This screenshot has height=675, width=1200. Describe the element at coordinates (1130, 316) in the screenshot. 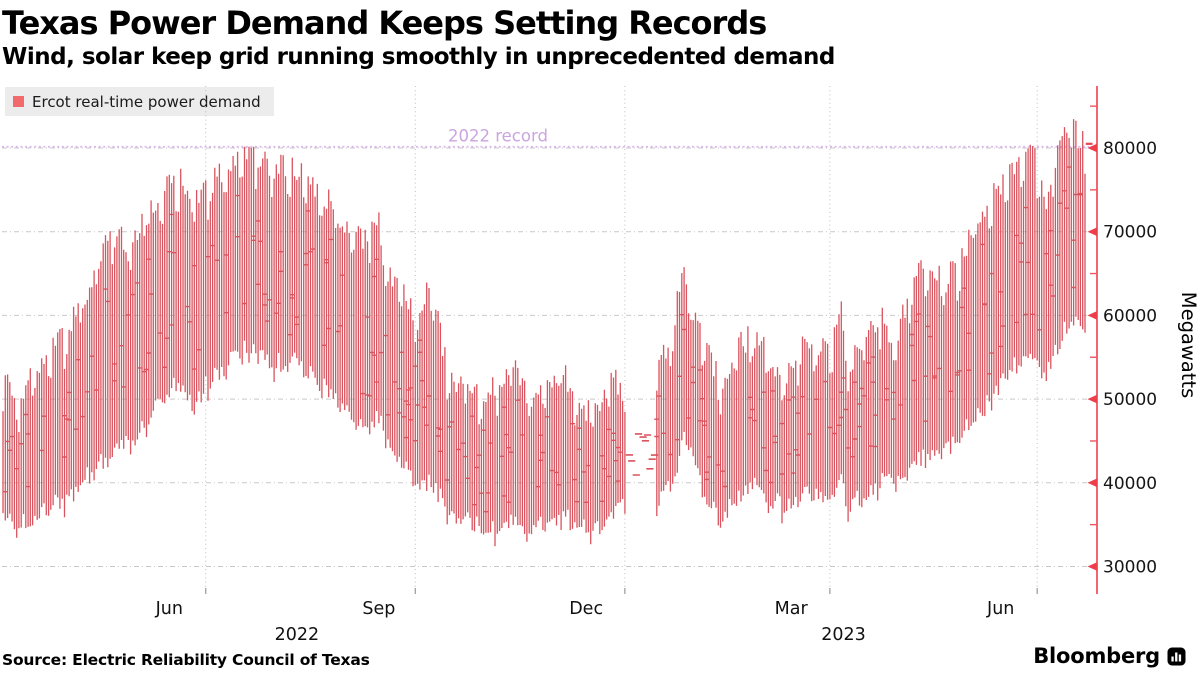

I see `svg-text: 60000` at that location.